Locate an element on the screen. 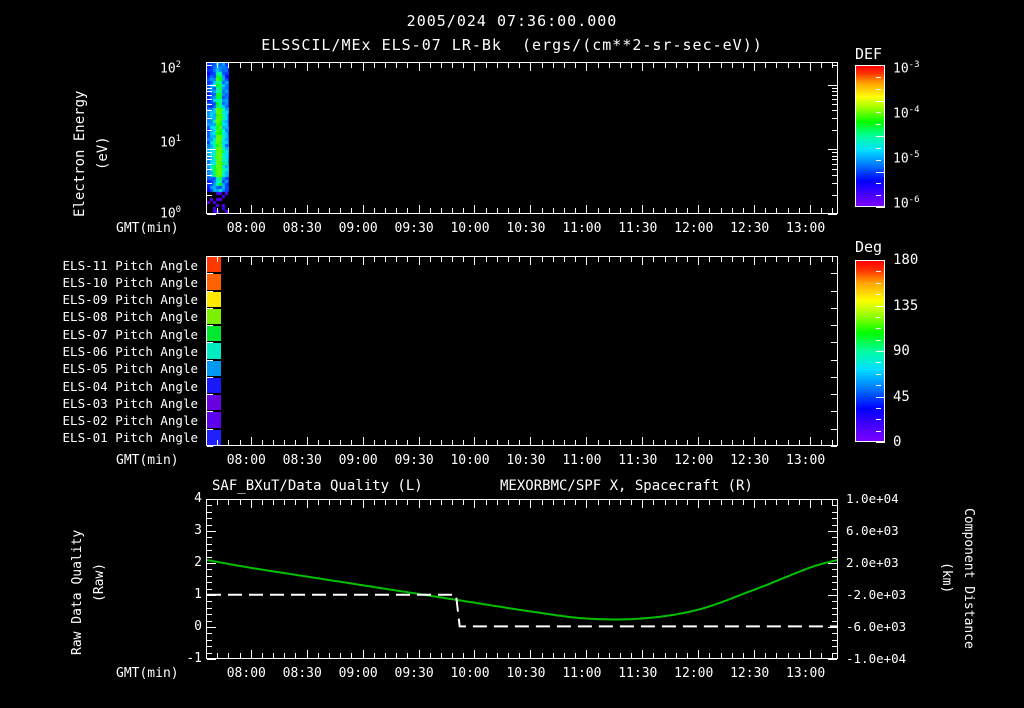 The image size is (1024, 708). panel3-ytick-label-right: 1.0e+04 is located at coordinates (872, 498).